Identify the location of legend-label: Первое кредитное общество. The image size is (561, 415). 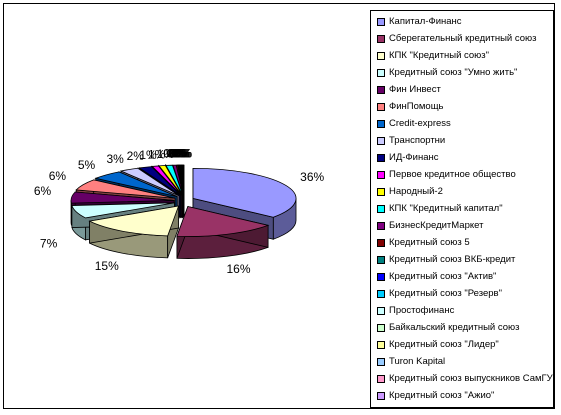
(452, 174).